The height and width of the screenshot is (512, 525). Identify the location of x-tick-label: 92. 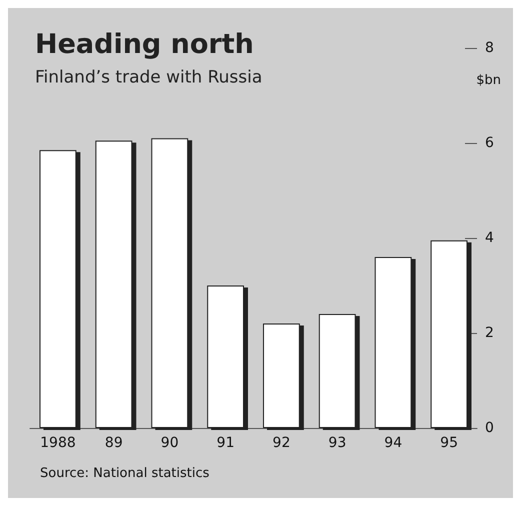
(281, 443).